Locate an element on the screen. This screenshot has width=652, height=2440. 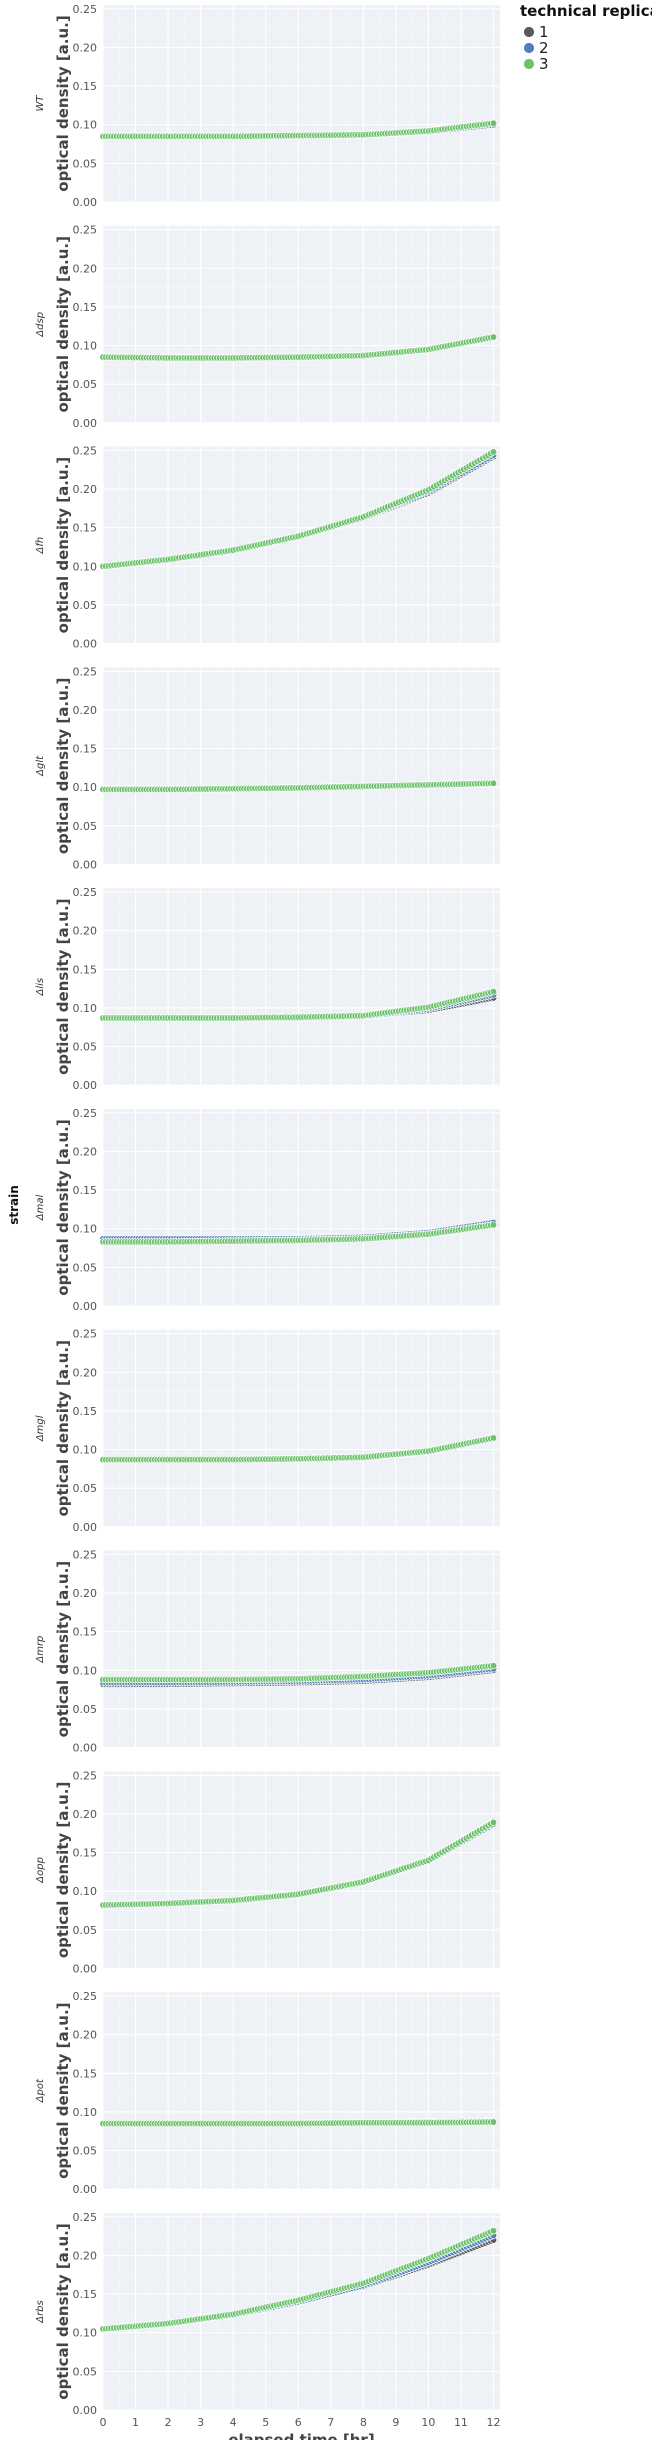
strain-label: Δpot is located at coordinates (40, 2090).